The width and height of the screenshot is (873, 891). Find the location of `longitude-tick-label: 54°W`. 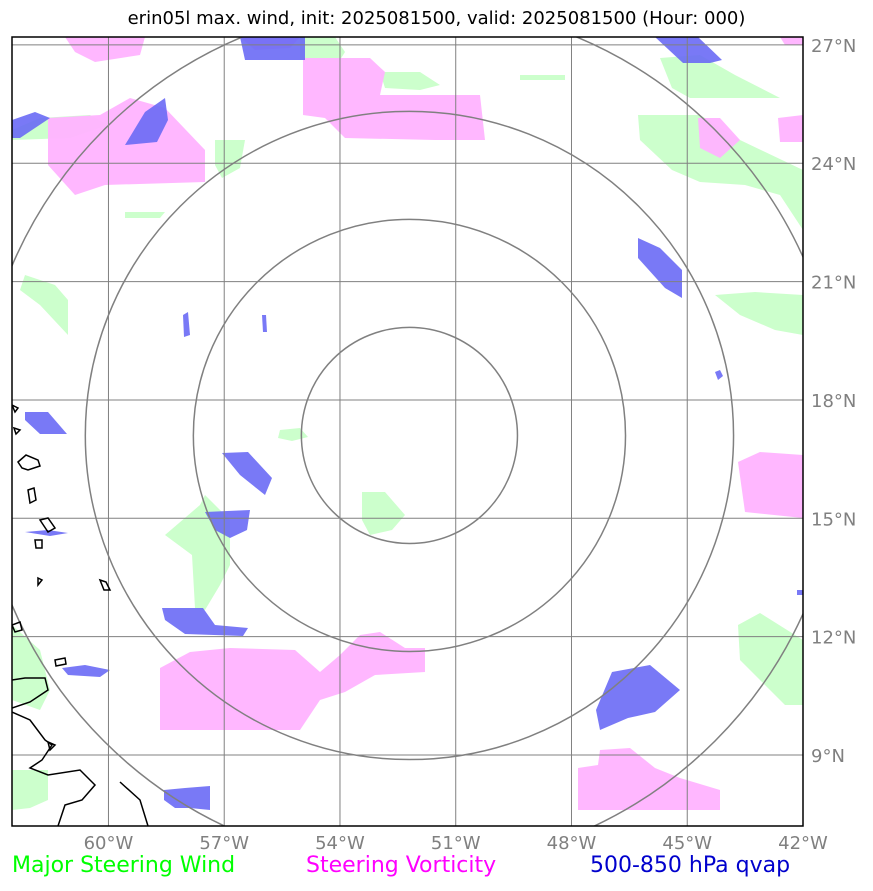

longitude-tick-label: 54°W is located at coordinates (340, 843).